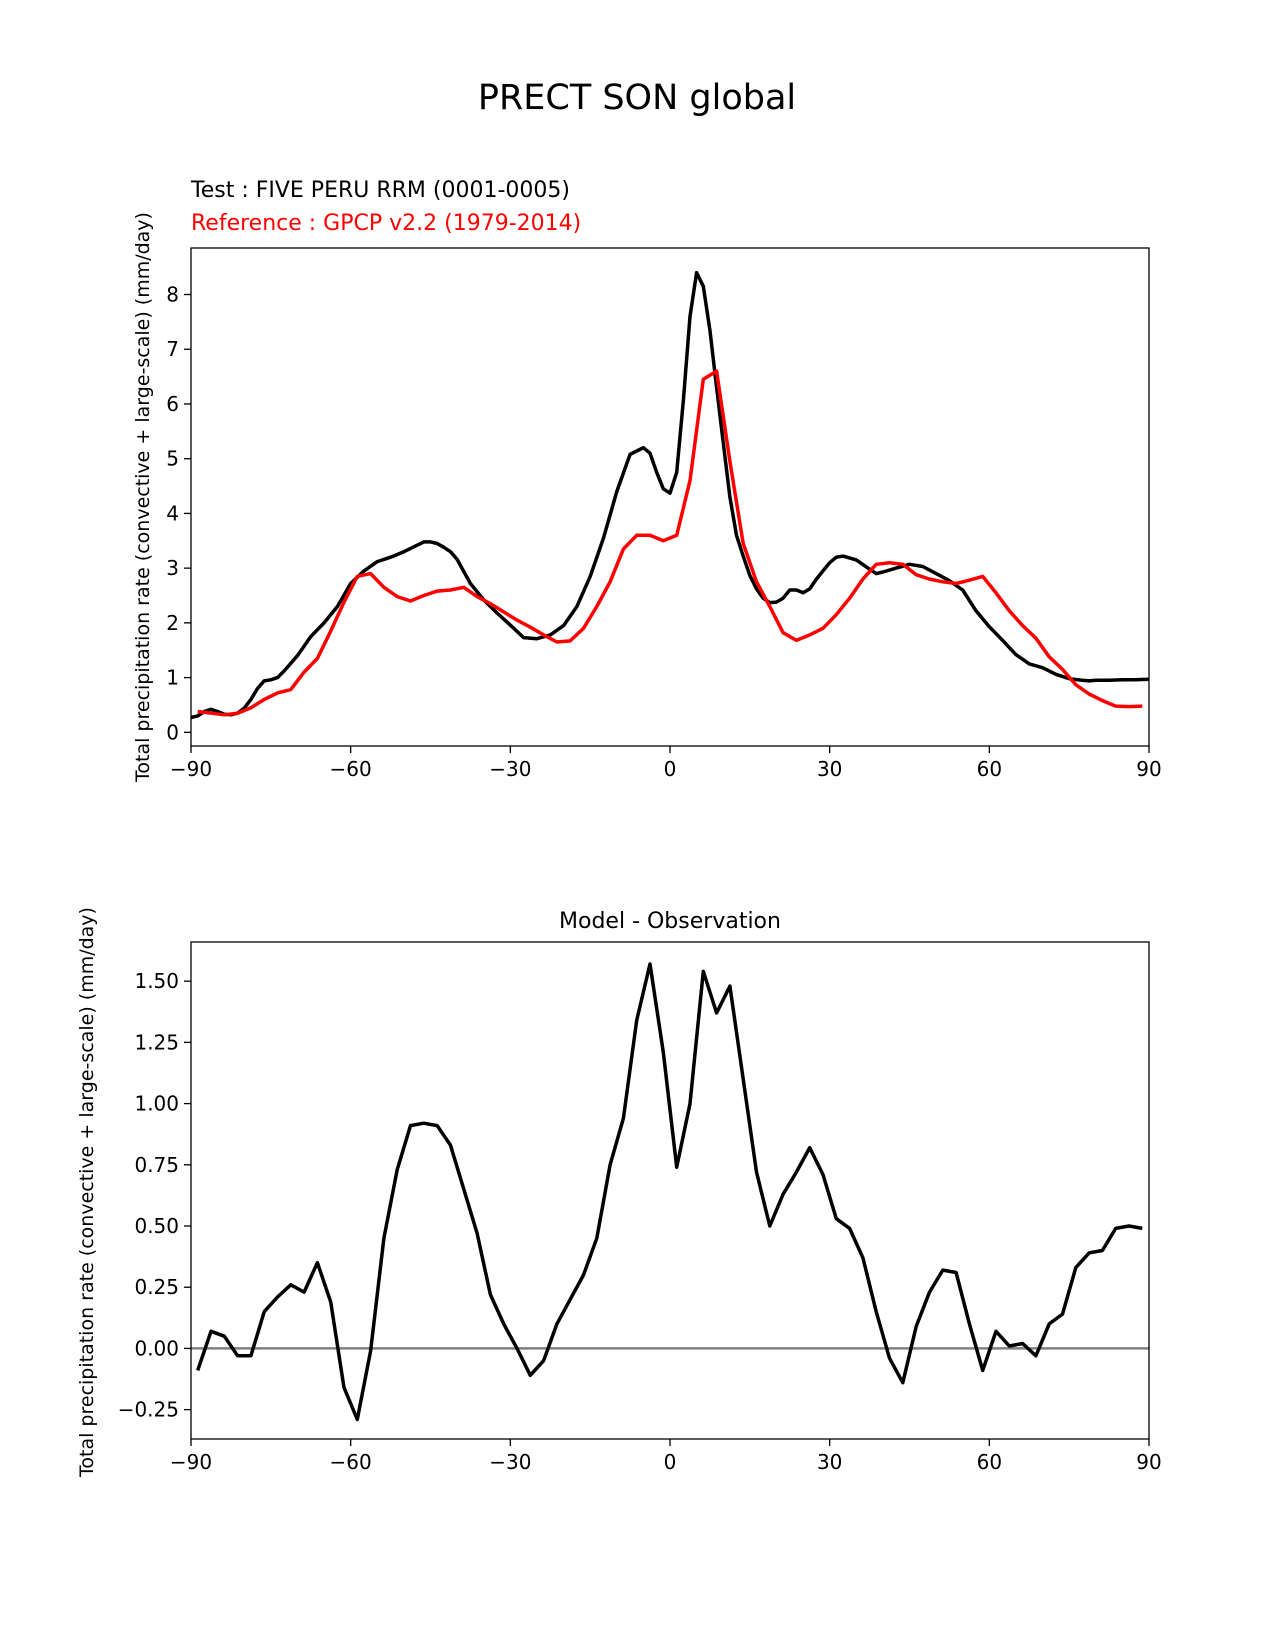 Image resolution: width=1275 pixels, height=1650 pixels. I want to click on top-y-tick-label: 5, so click(172, 459).